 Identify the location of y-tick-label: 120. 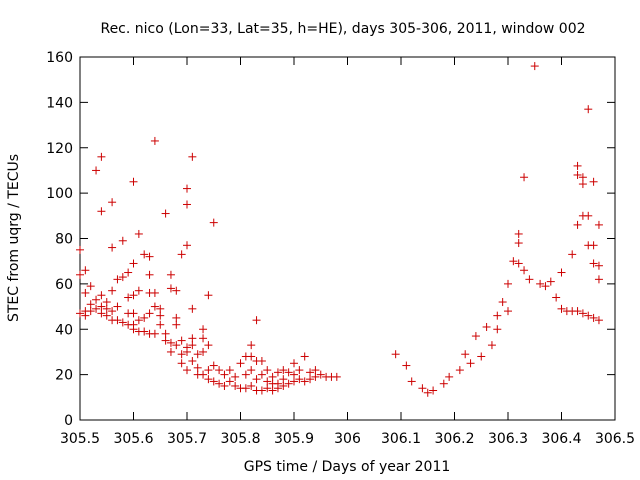
(59, 149).